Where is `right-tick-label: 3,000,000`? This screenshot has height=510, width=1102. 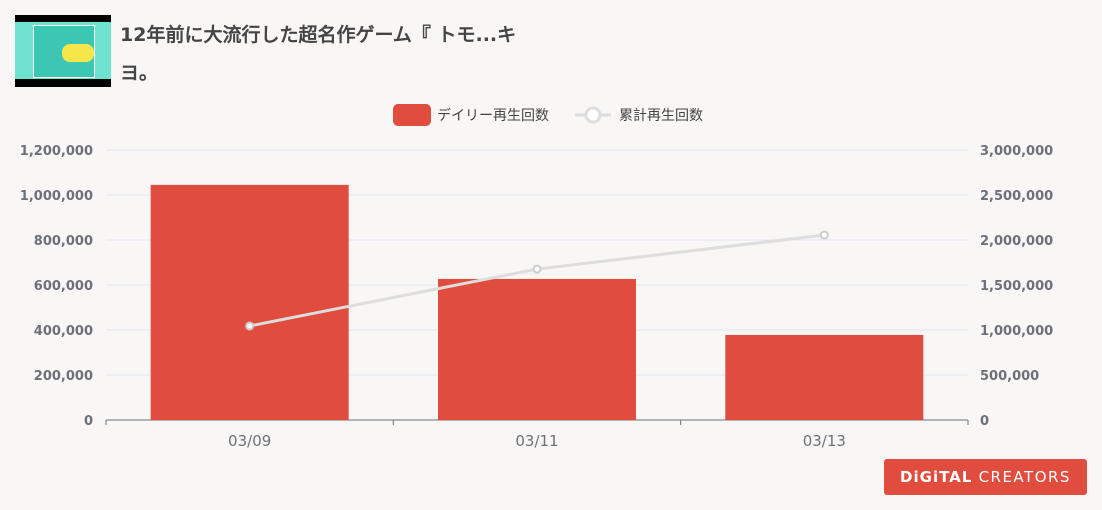 right-tick-label: 3,000,000 is located at coordinates (1016, 151).